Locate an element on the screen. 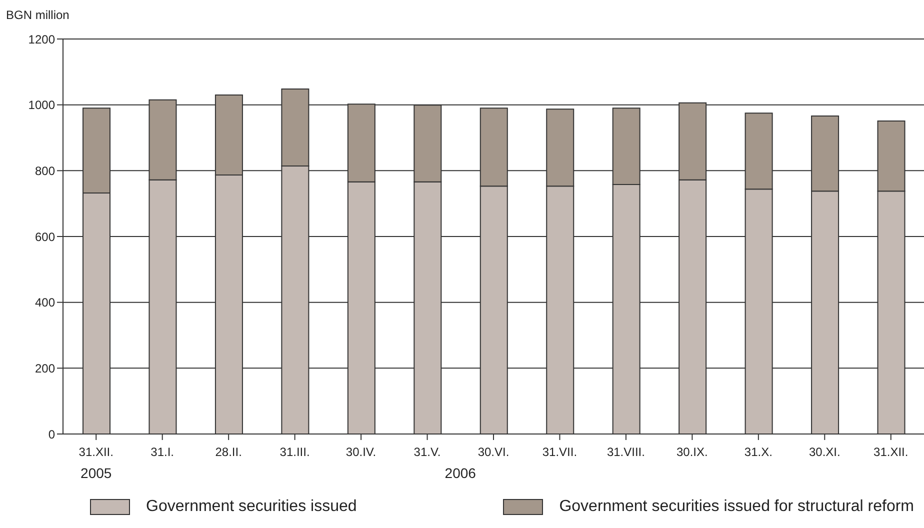 The image size is (924, 528). y-tick-label: 0 is located at coordinates (52, 434).